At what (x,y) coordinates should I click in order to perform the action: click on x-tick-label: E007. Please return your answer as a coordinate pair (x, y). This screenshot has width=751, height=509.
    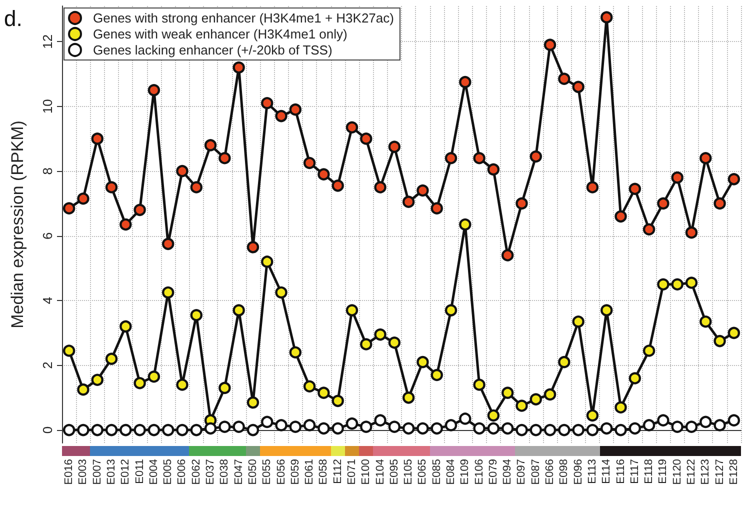
    Looking at the image, I should click on (97, 472).